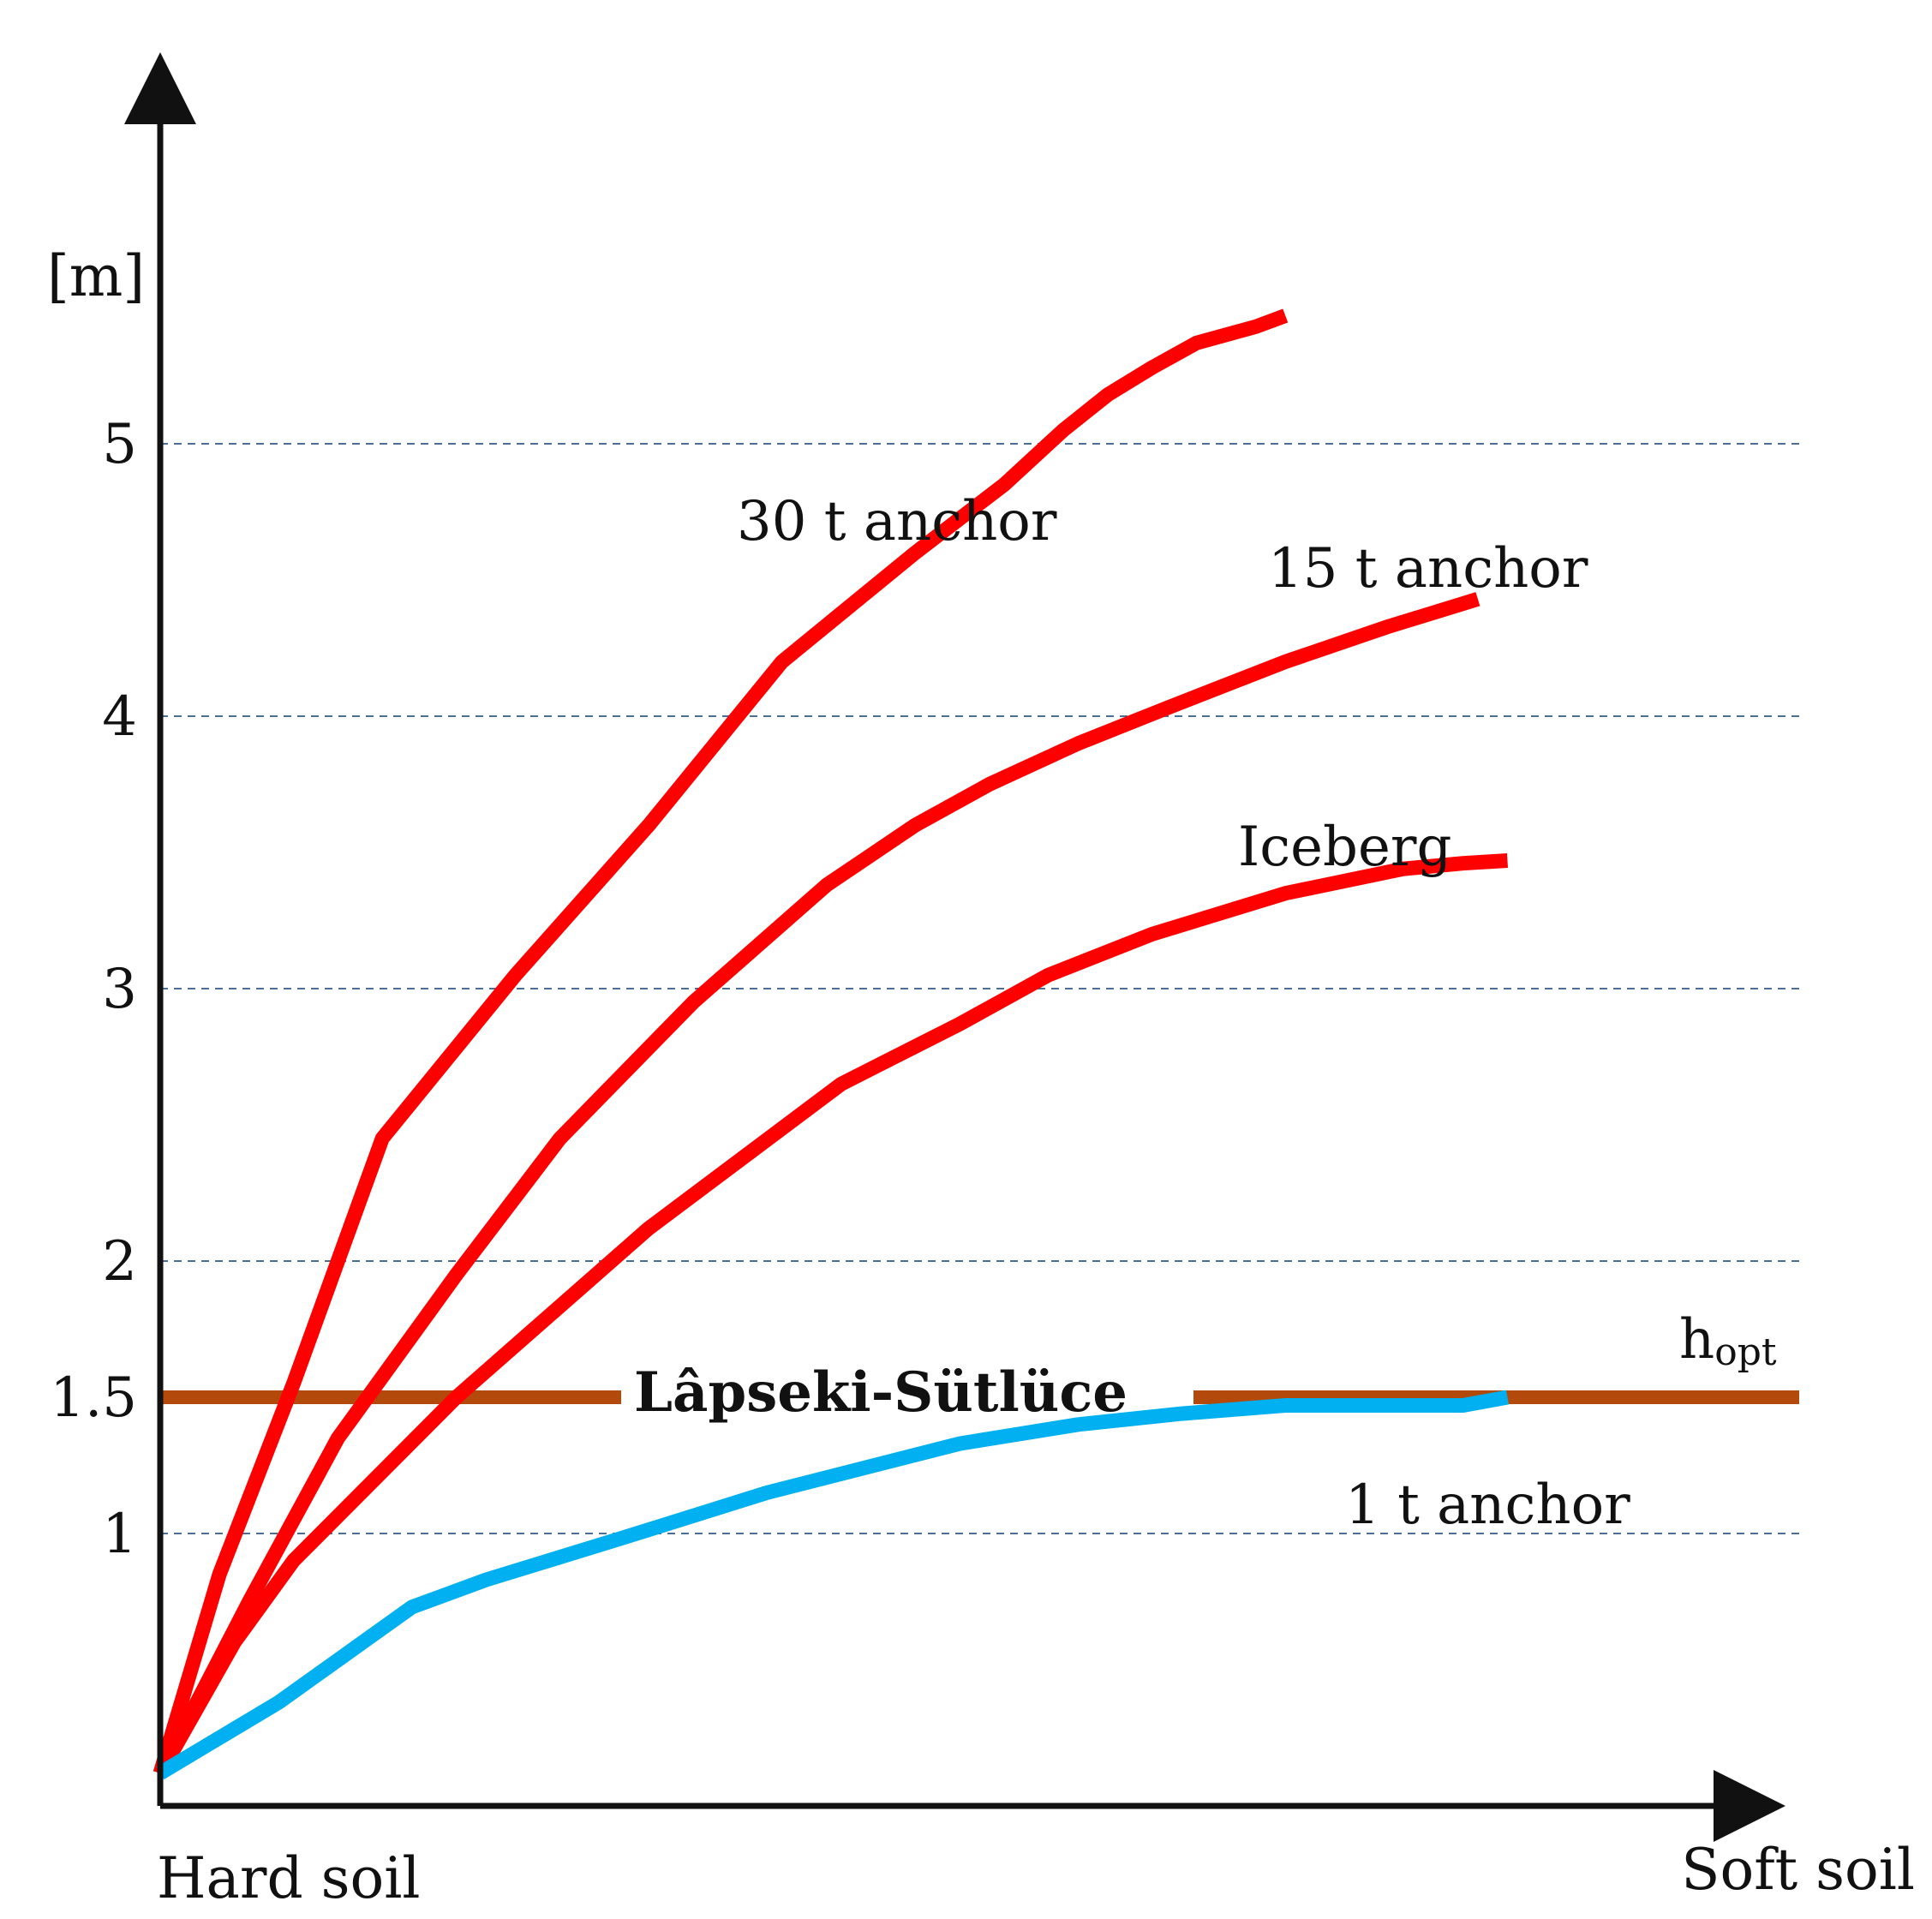  What do you see at coordinates (93, 990) in the screenshot?
I see `y-tick-labels: 1 1.5 2 3 4 5` at bounding box center [93, 990].